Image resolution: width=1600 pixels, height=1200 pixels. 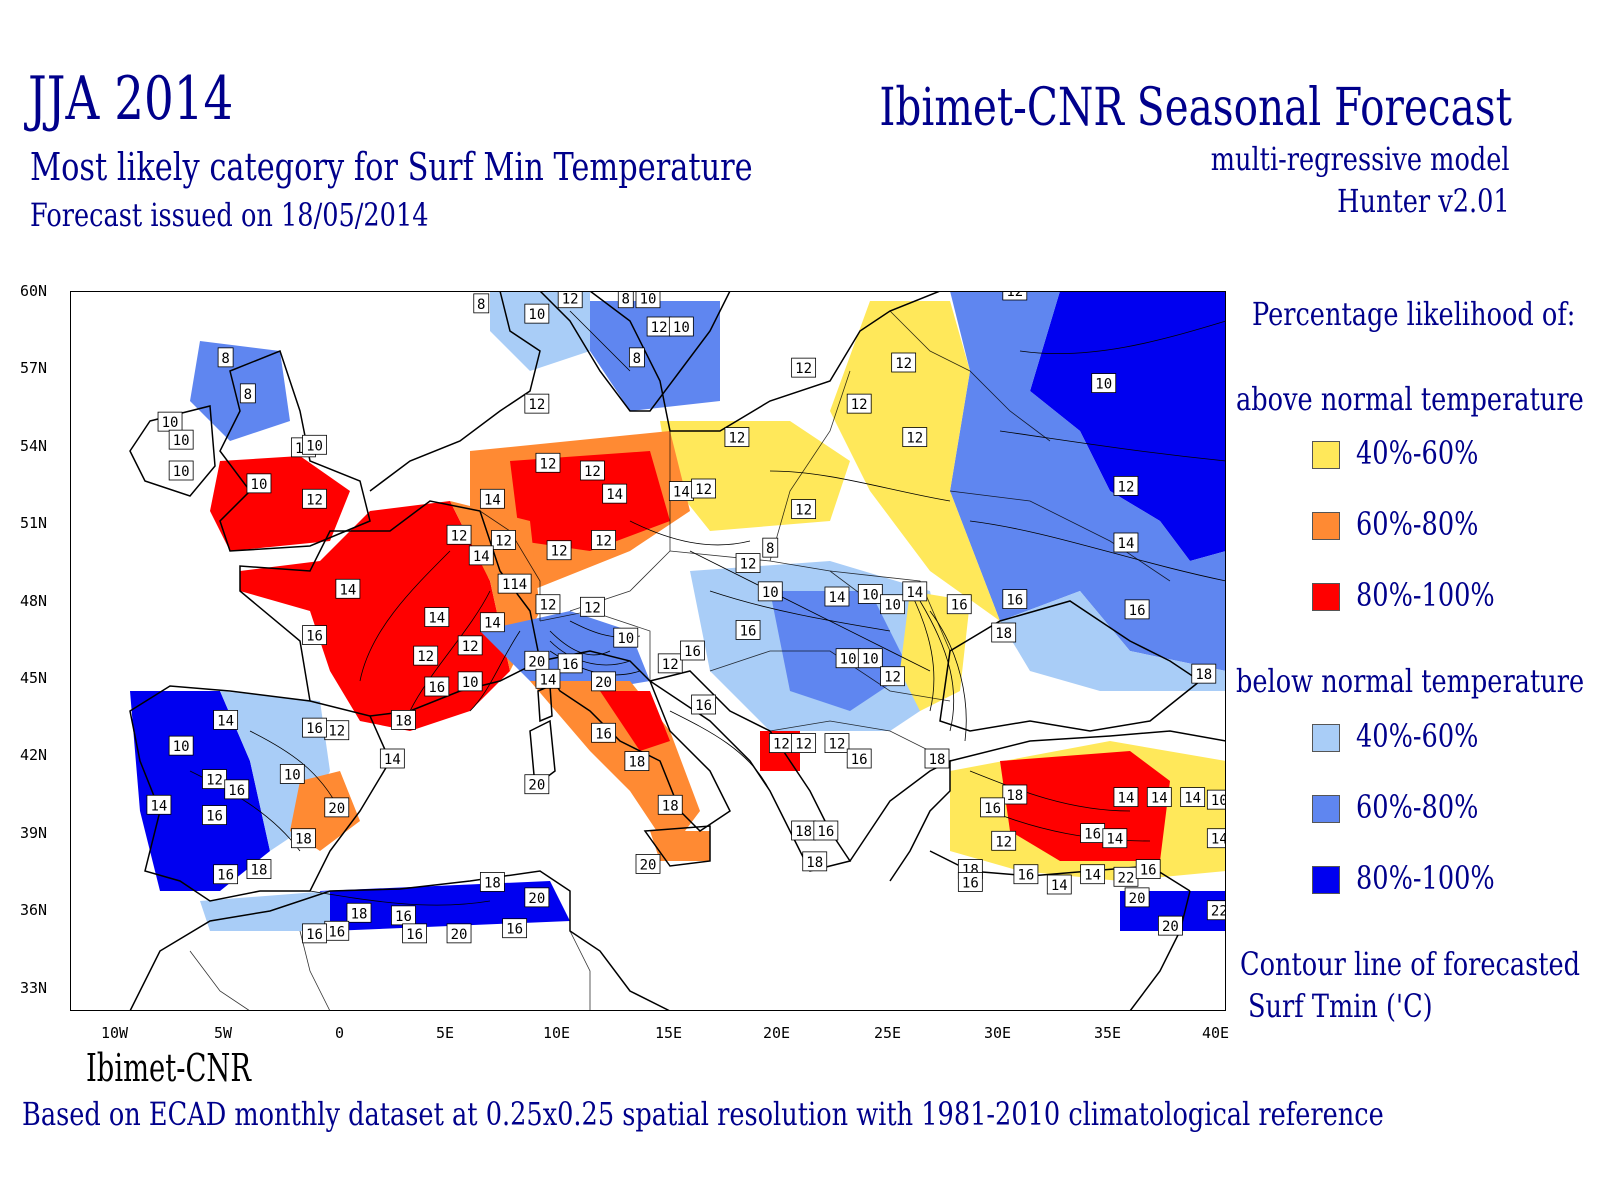 I want to click on legend-label: 40%-60%, so click(x=1417, y=453).